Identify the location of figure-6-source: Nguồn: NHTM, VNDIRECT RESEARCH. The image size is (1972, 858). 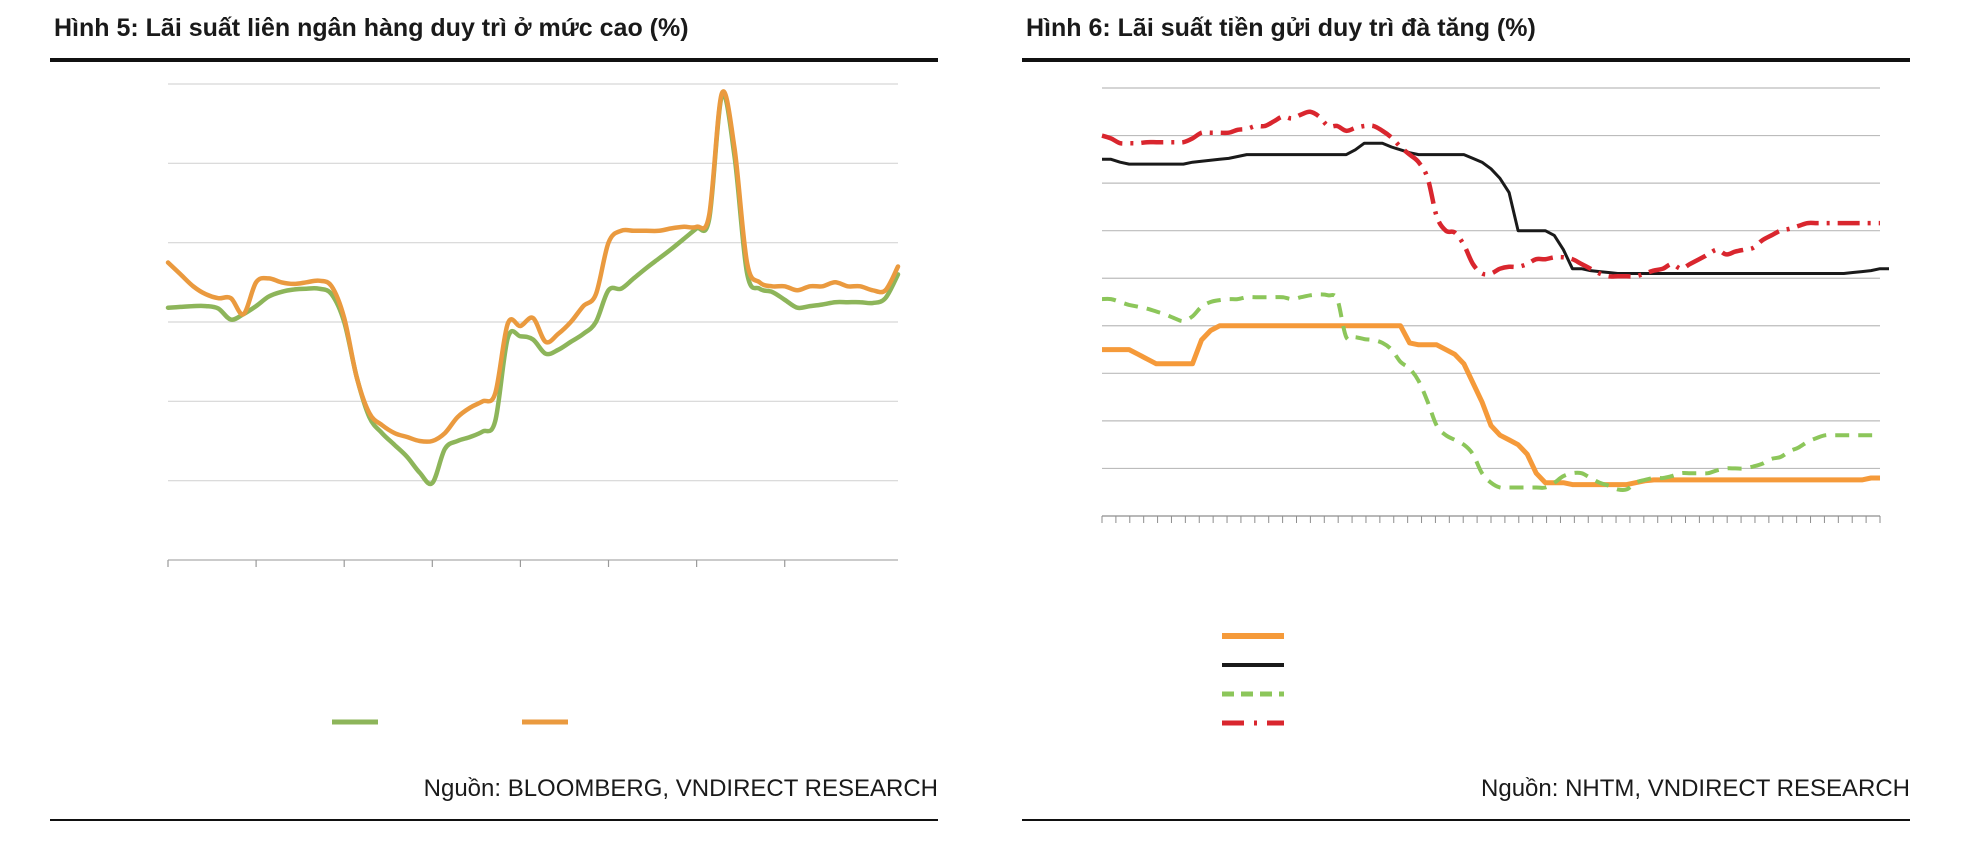
(1695, 788).